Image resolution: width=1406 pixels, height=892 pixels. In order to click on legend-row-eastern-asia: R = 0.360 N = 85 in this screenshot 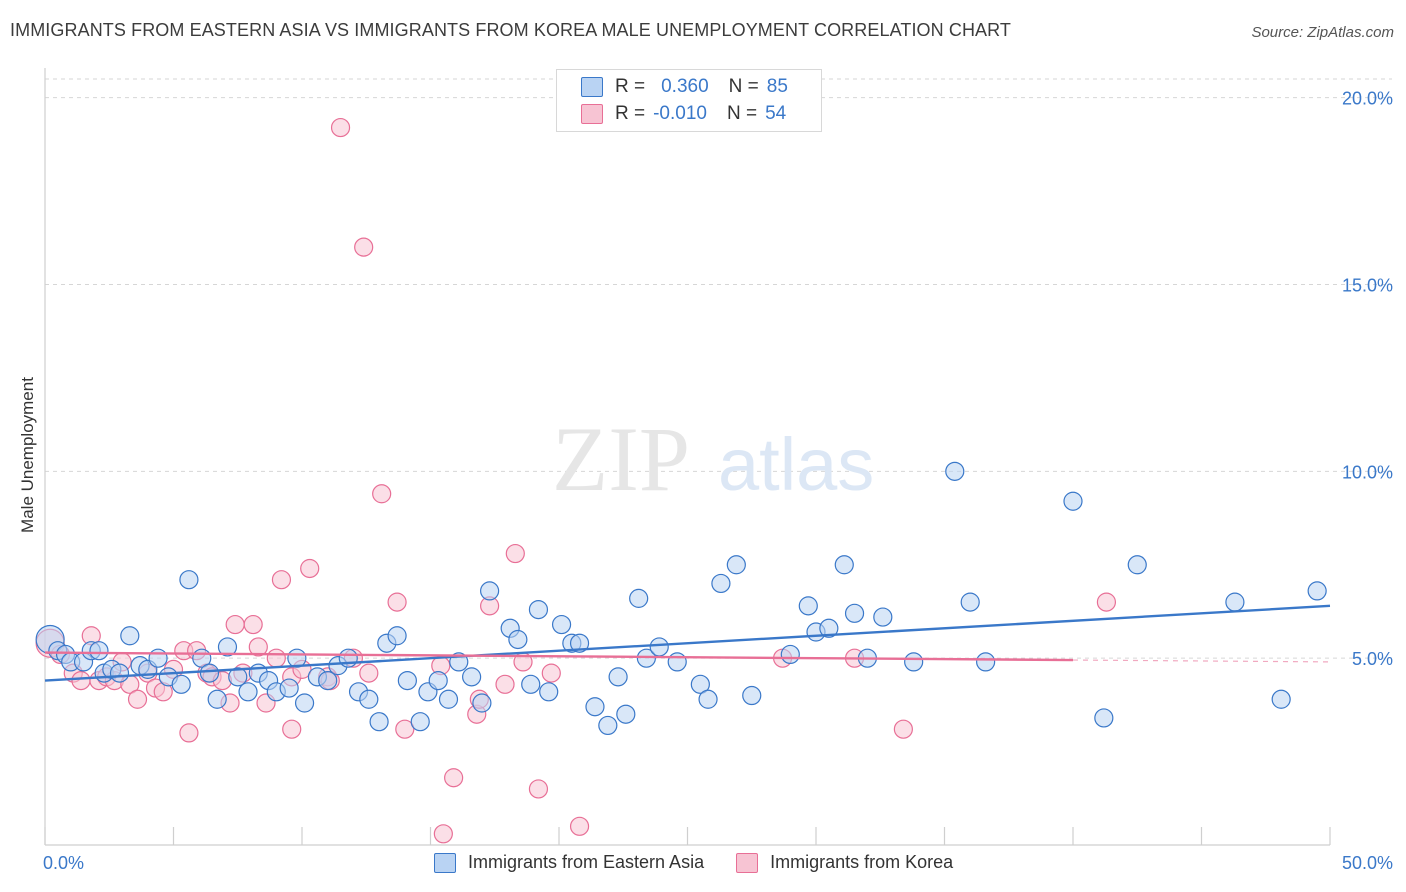, I will do `click(684, 87)`.